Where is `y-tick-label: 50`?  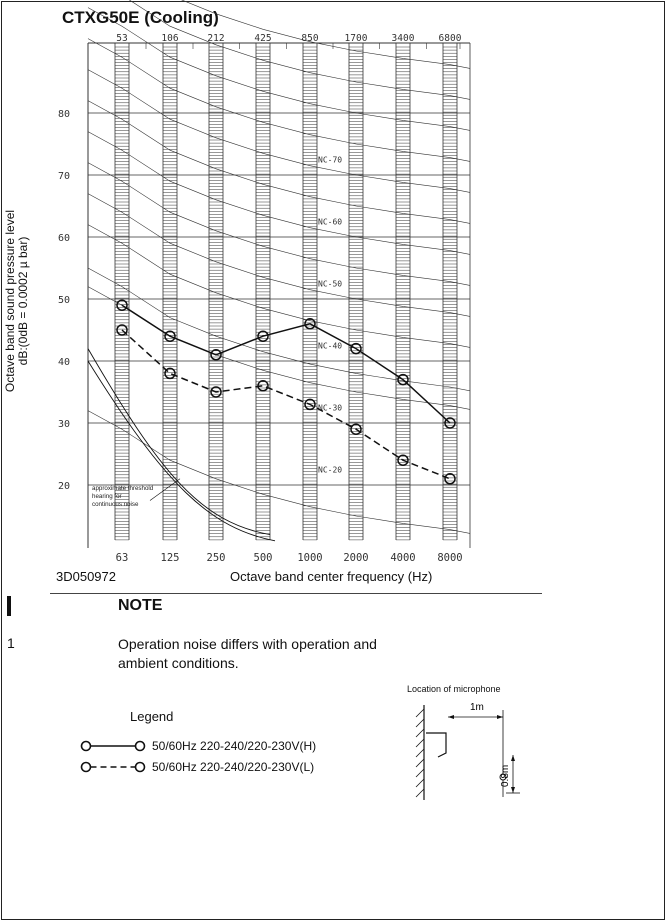
y-tick-label: 50 is located at coordinates (64, 300).